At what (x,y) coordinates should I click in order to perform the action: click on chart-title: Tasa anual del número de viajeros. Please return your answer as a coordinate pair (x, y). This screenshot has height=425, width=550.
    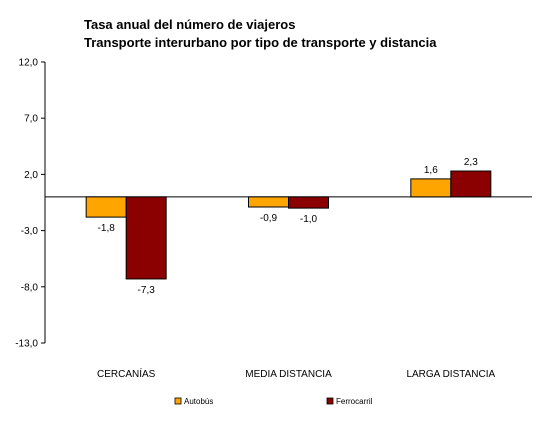
    Looking at the image, I should click on (190, 24).